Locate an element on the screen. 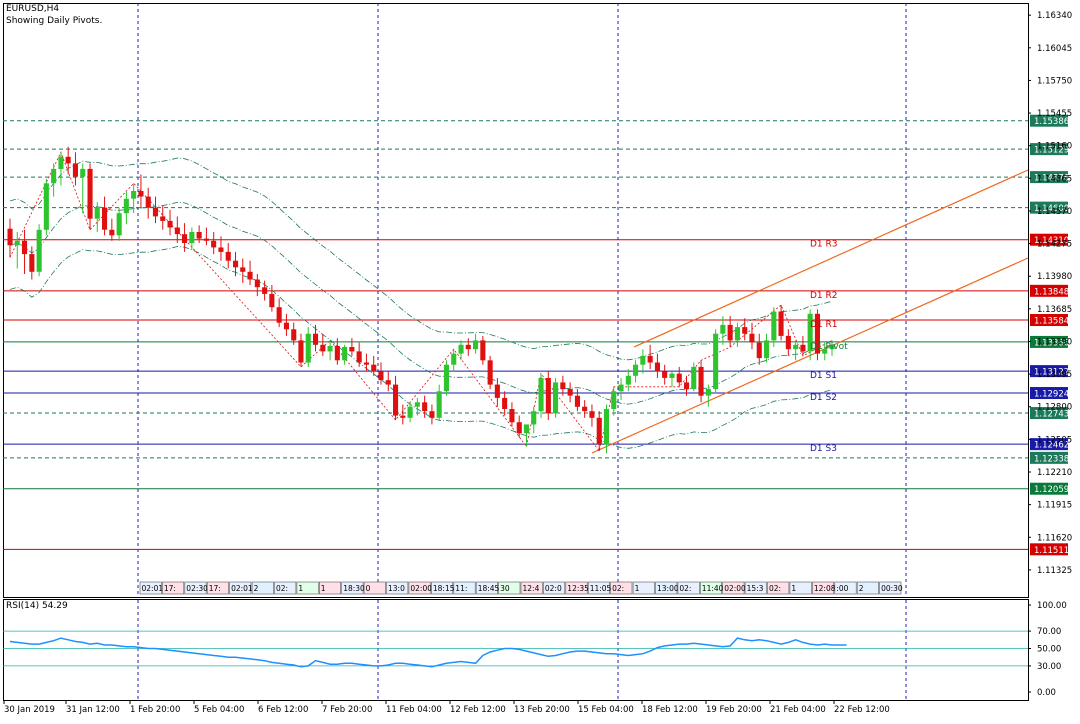 This screenshot has height=724, width=1080. time-strip-label: 02:01 is located at coordinates (242, 588).